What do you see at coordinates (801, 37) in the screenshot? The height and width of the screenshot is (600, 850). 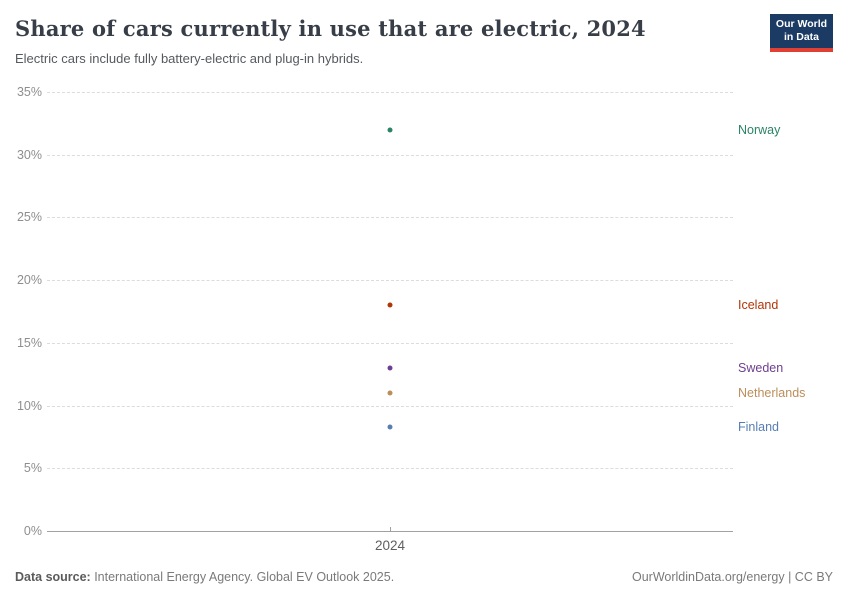 I see `owid-logo-line2: in Data` at bounding box center [801, 37].